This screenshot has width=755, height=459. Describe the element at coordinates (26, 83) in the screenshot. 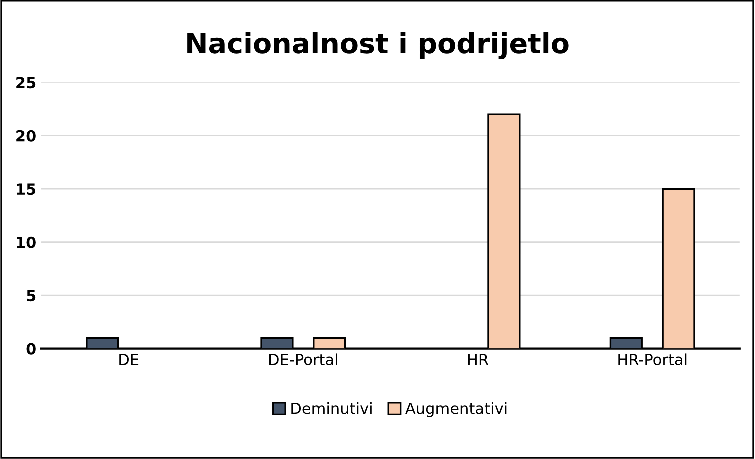

I see `y-tick-label: 25` at that location.